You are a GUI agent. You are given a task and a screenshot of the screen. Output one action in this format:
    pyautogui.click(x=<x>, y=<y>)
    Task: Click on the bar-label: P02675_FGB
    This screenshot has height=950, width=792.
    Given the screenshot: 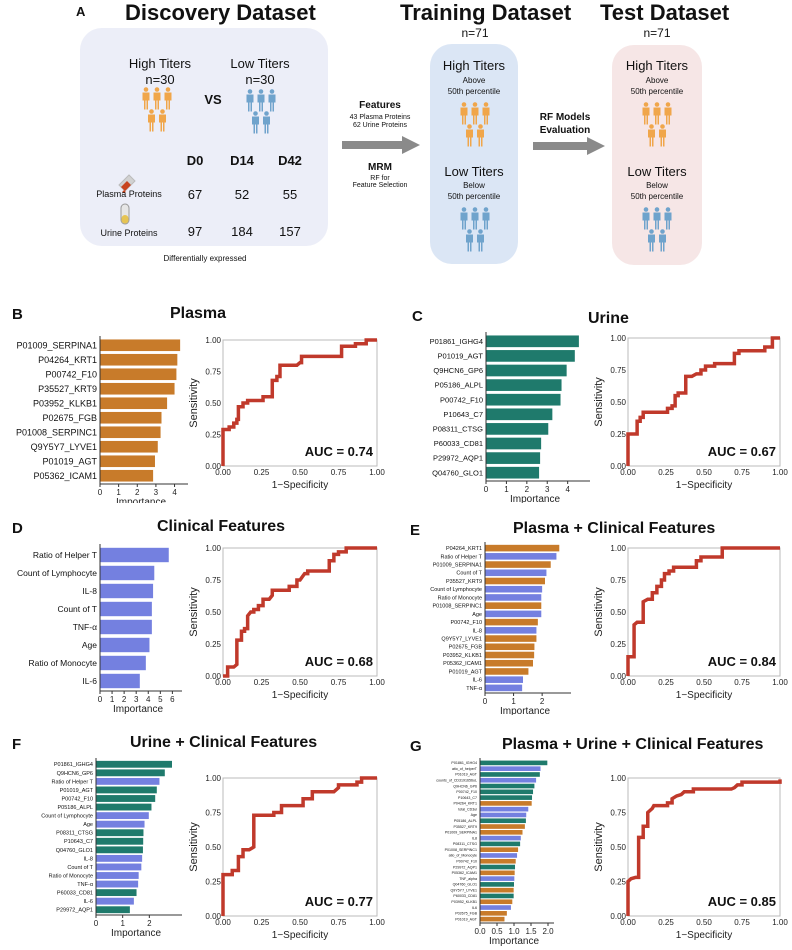 What is the action you would take?
    pyautogui.click(x=69, y=418)
    